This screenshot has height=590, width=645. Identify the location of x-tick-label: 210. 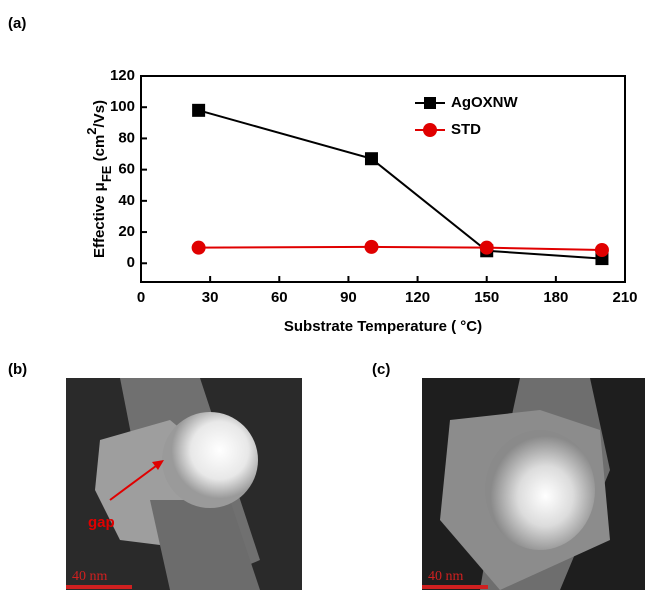
(624, 297).